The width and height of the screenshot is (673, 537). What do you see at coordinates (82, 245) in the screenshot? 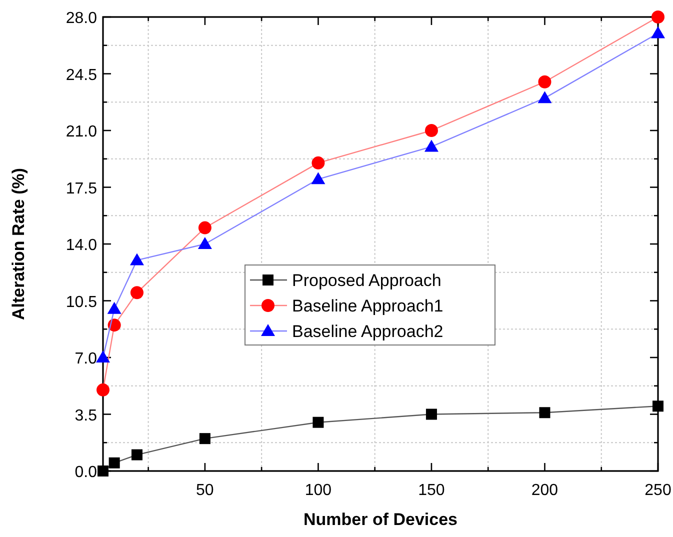
I see `y-tick-label: 14.0` at bounding box center [82, 245].